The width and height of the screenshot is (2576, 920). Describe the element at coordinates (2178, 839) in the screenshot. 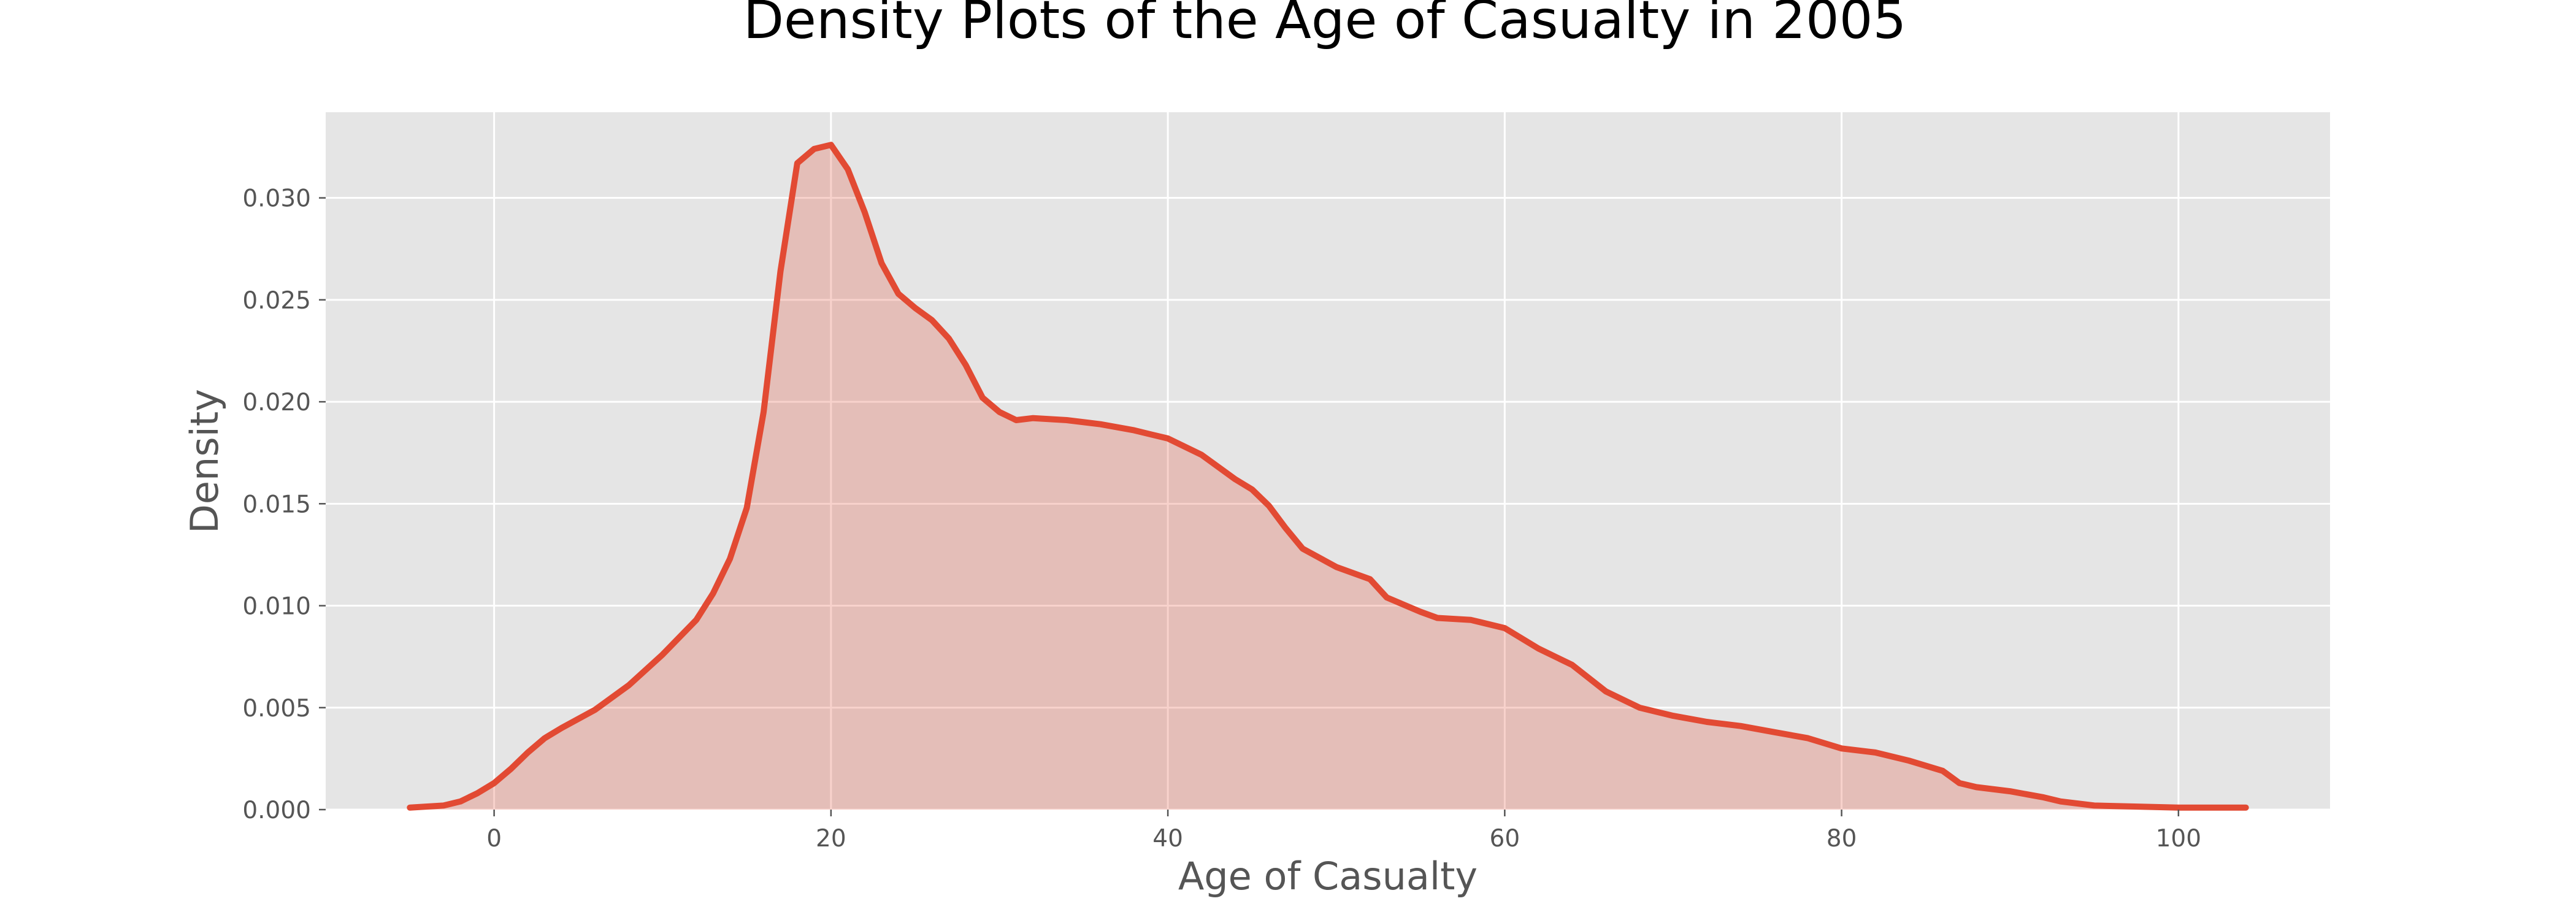

I see `x-tick-label: 100` at that location.